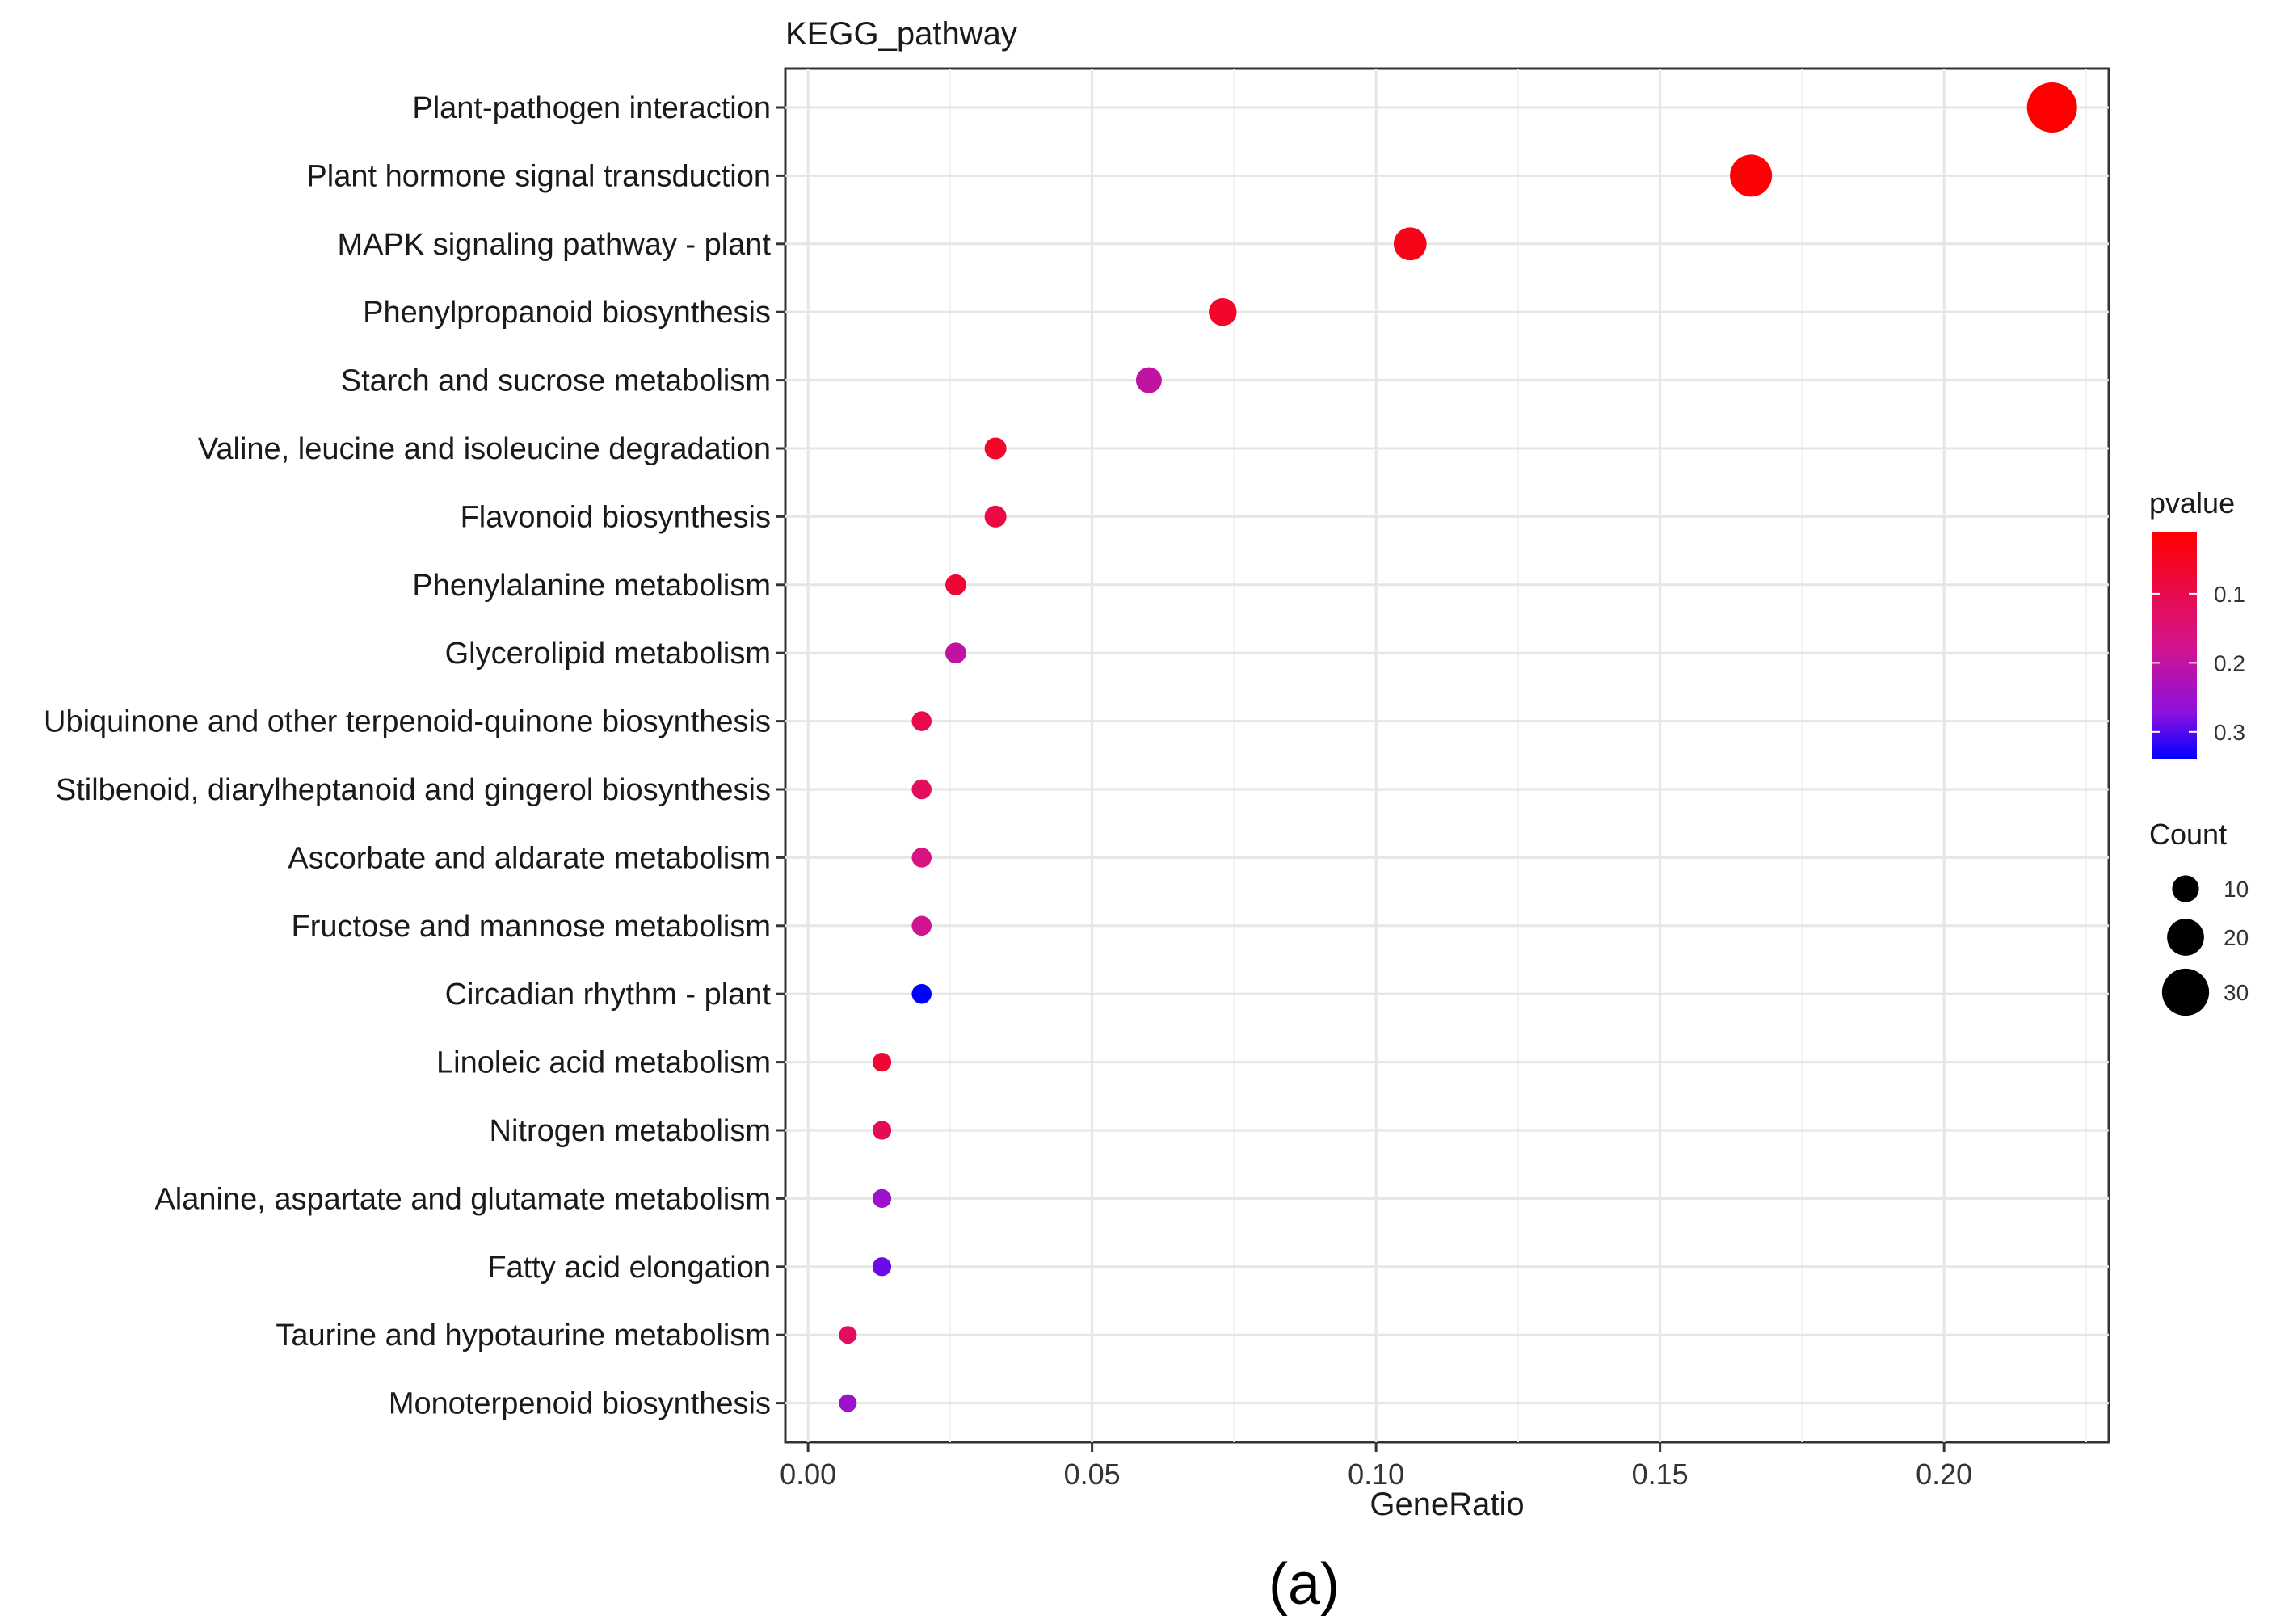 The image size is (2272, 1624). Describe the element at coordinates (531, 927) in the screenshot. I see `y-category-label: Fructose and mannose metabolism` at that location.